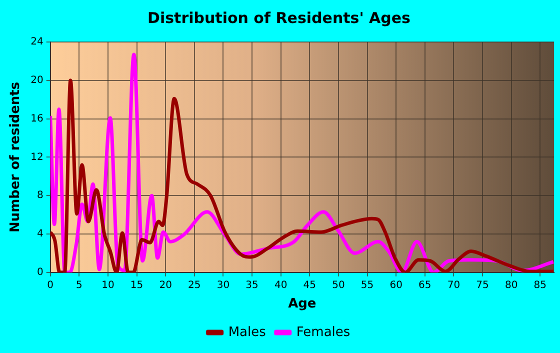  I want to click on x-tick-label: 35, so click(252, 285).